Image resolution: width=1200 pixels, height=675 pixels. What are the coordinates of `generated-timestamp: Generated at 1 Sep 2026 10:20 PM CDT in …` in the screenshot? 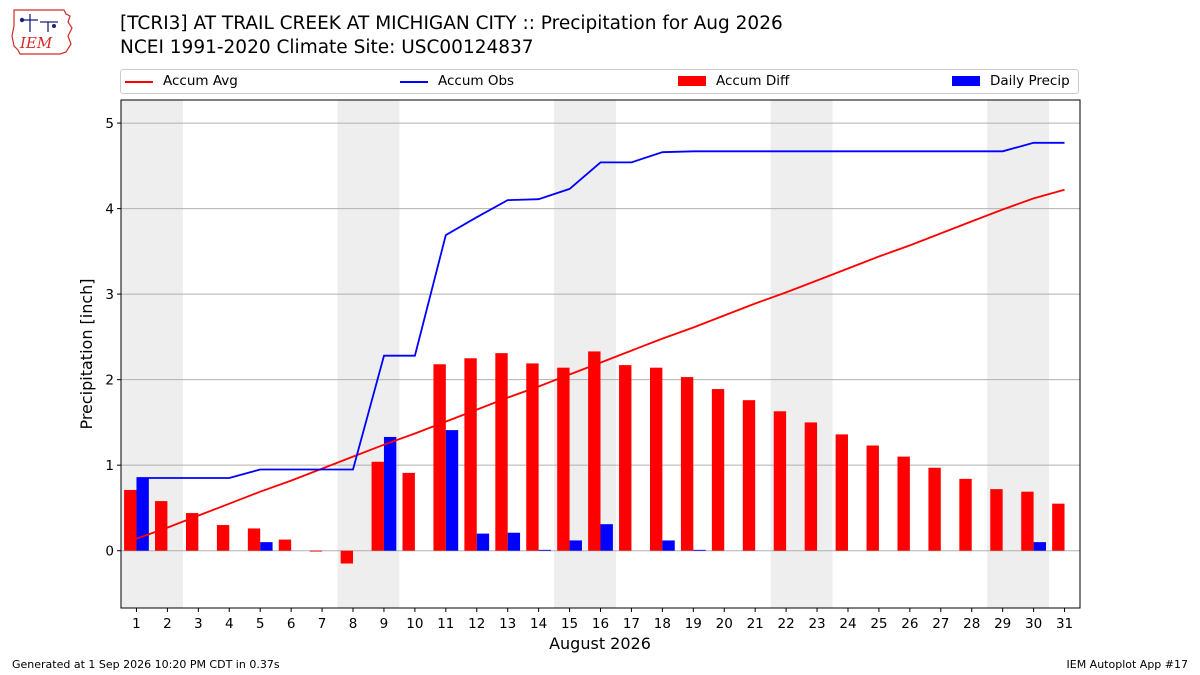 It's located at (146, 664).